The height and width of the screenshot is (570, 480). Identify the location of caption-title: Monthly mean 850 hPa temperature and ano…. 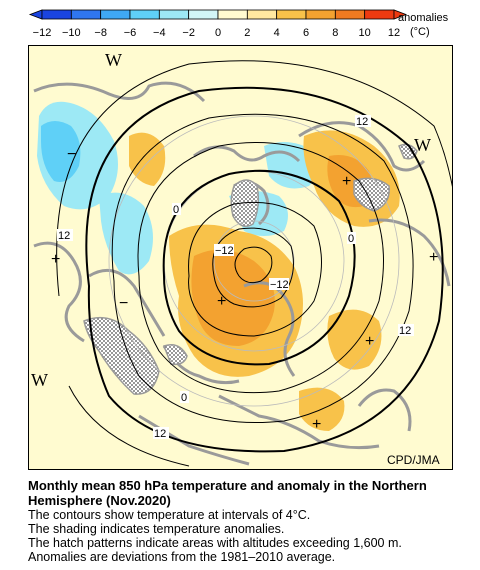
(227, 493).